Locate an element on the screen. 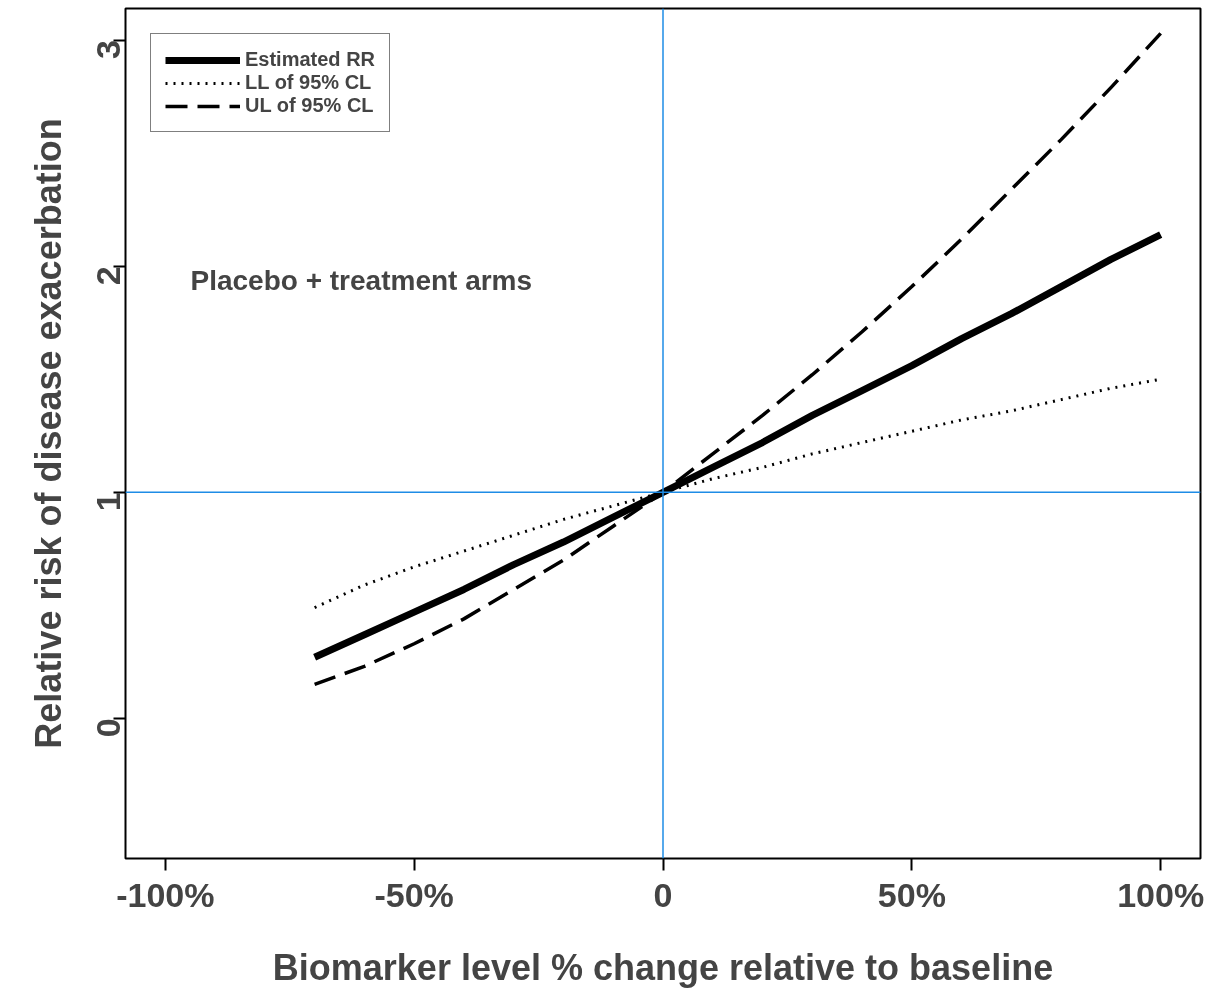  x-axis-title: Biomarker level % change relative to baseline is located at coordinates (663, 967).